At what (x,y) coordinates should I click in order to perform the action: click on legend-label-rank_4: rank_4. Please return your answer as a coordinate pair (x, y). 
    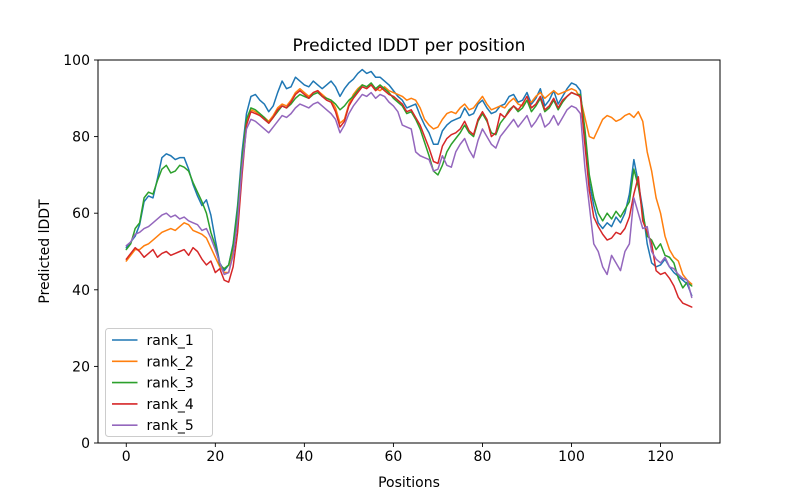
    Looking at the image, I should click on (170, 405).